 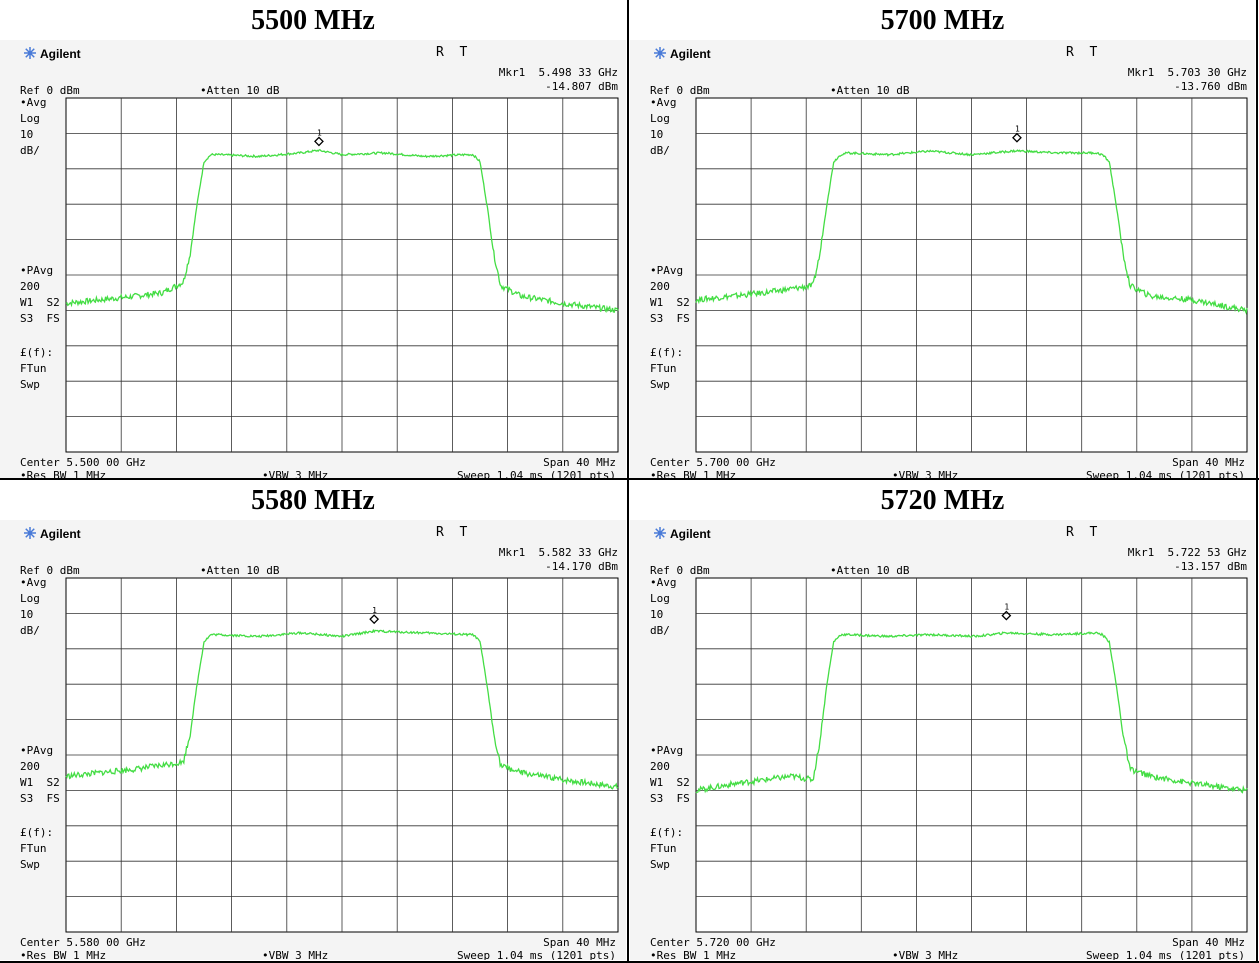 What do you see at coordinates (942, 500) in the screenshot?
I see `panel-title: 5720 MHz` at bounding box center [942, 500].